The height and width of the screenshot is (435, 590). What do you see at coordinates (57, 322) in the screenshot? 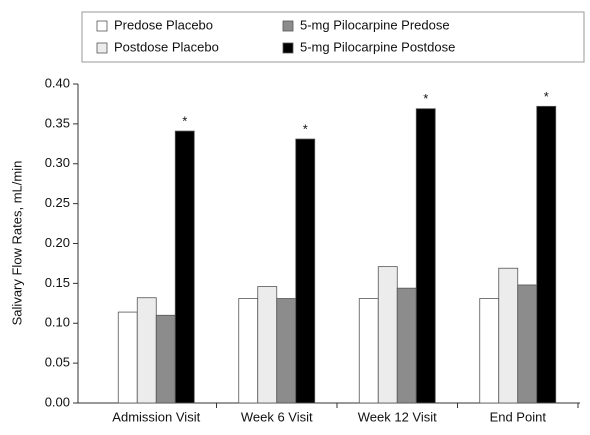
I see `y-tick-label: 0.10` at bounding box center [57, 322].